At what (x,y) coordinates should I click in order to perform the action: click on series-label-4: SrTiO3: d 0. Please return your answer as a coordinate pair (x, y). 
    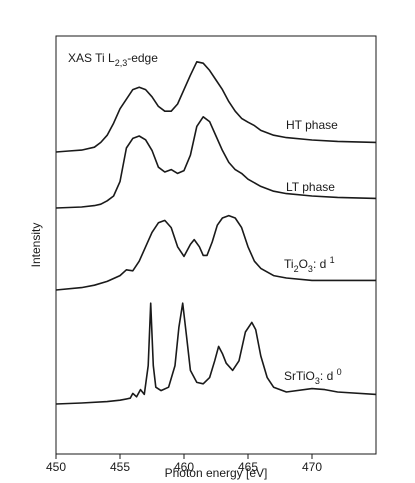
    Looking at the image, I should click on (313, 376).